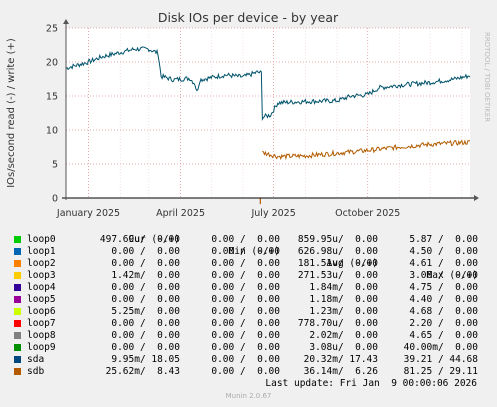 The image size is (497, 407). Describe the element at coordinates (476, 198) in the screenshot. I see `x-axis-arrow-icon` at that location.